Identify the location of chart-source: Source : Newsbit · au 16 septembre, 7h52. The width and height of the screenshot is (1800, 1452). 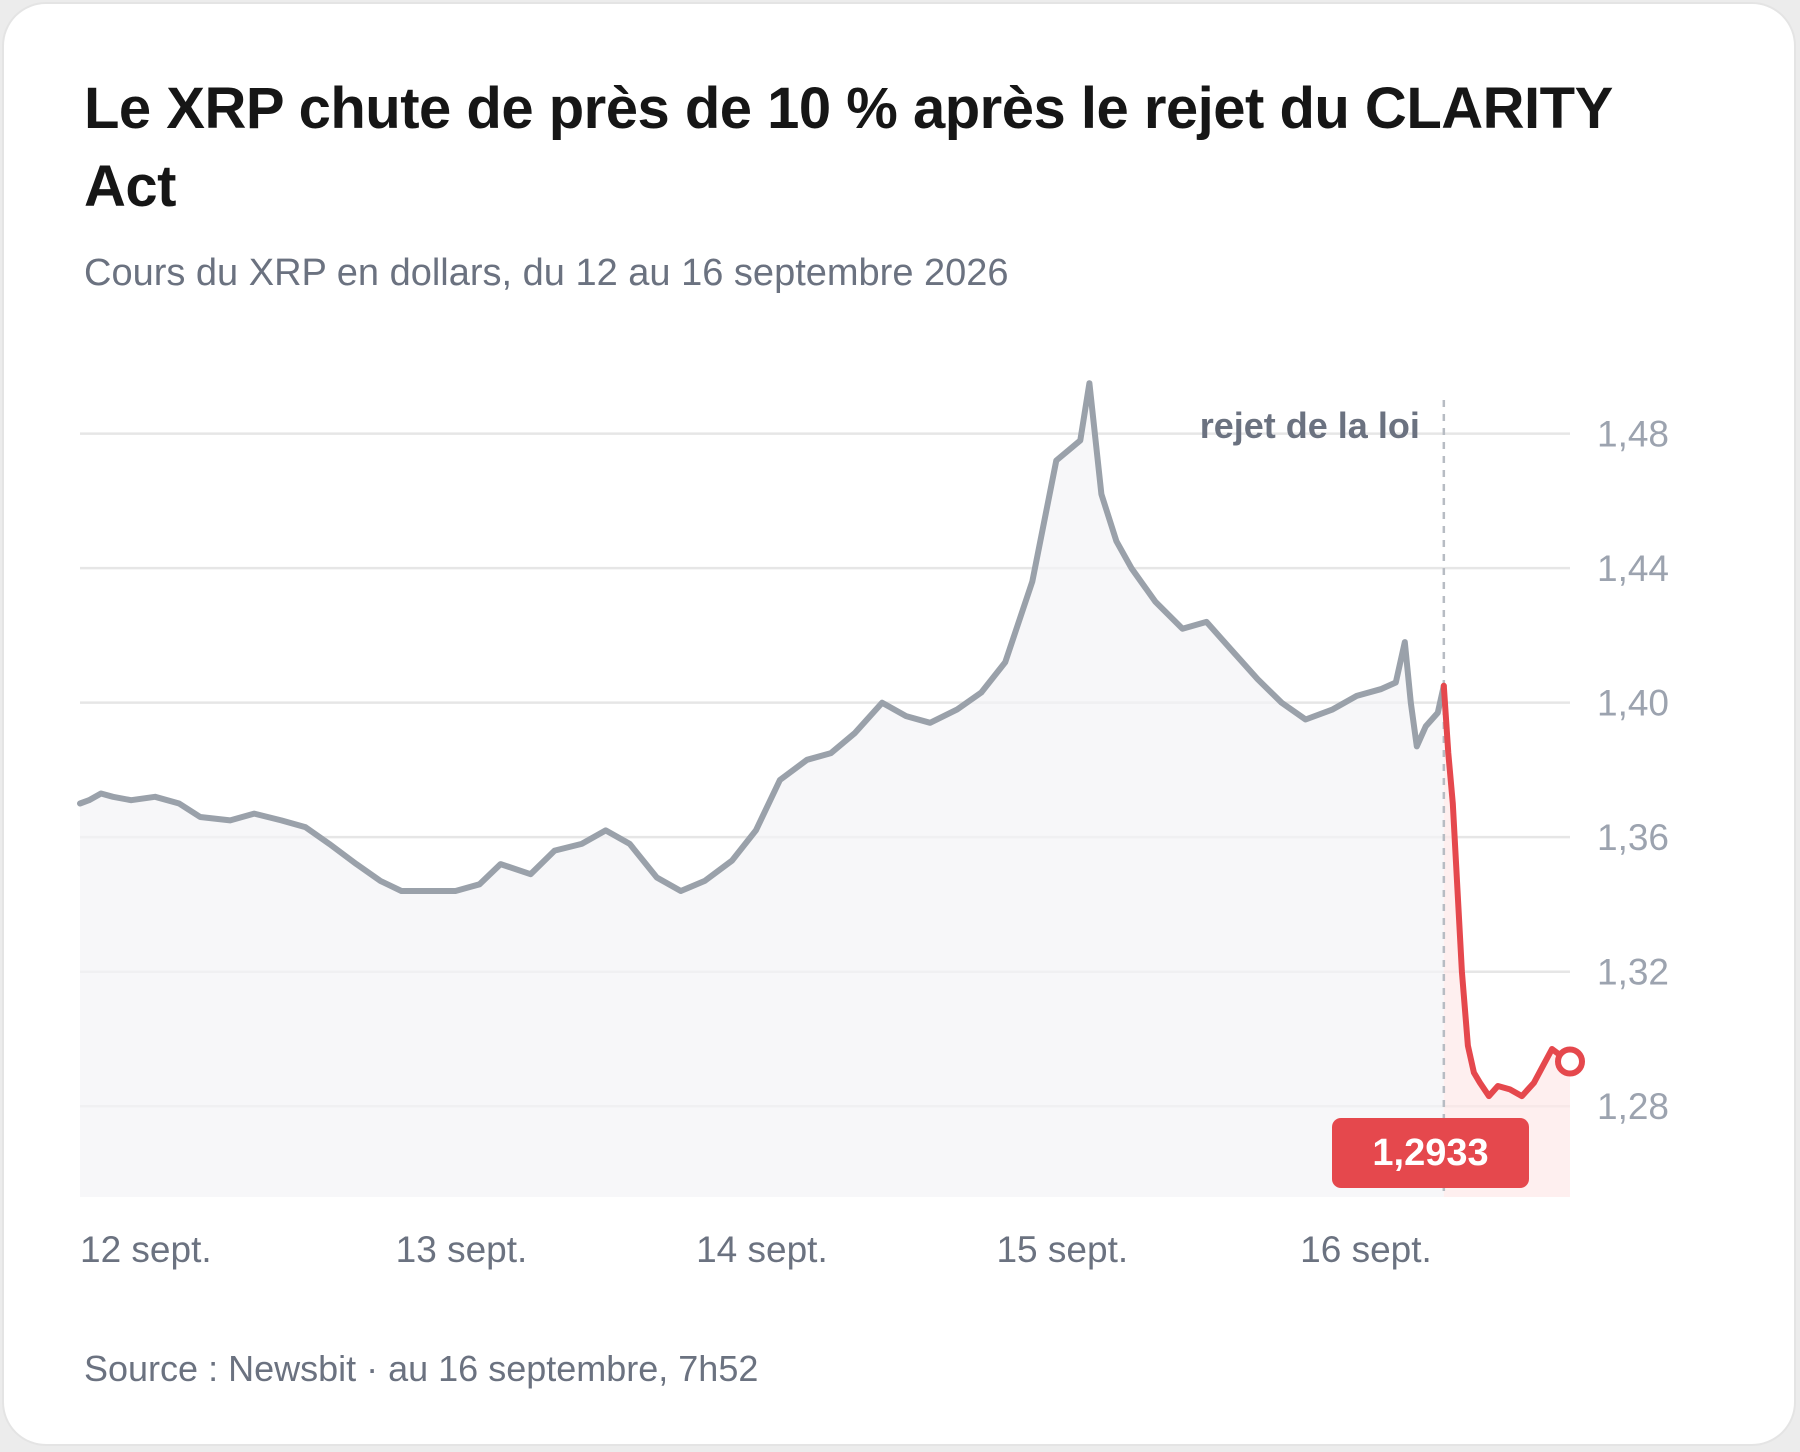
(421, 1368).